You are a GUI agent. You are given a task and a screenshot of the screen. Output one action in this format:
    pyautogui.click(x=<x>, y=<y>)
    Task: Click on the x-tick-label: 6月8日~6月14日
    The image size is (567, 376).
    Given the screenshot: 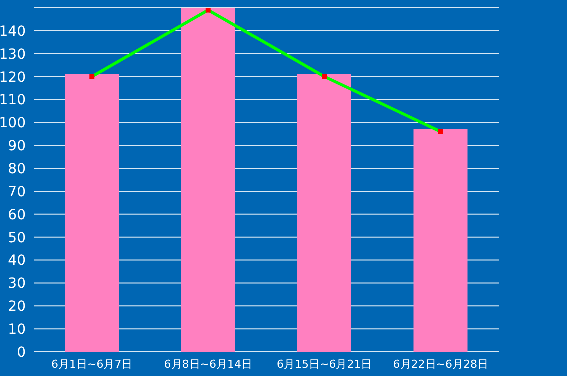 What is the action you would take?
    pyautogui.click(x=208, y=364)
    